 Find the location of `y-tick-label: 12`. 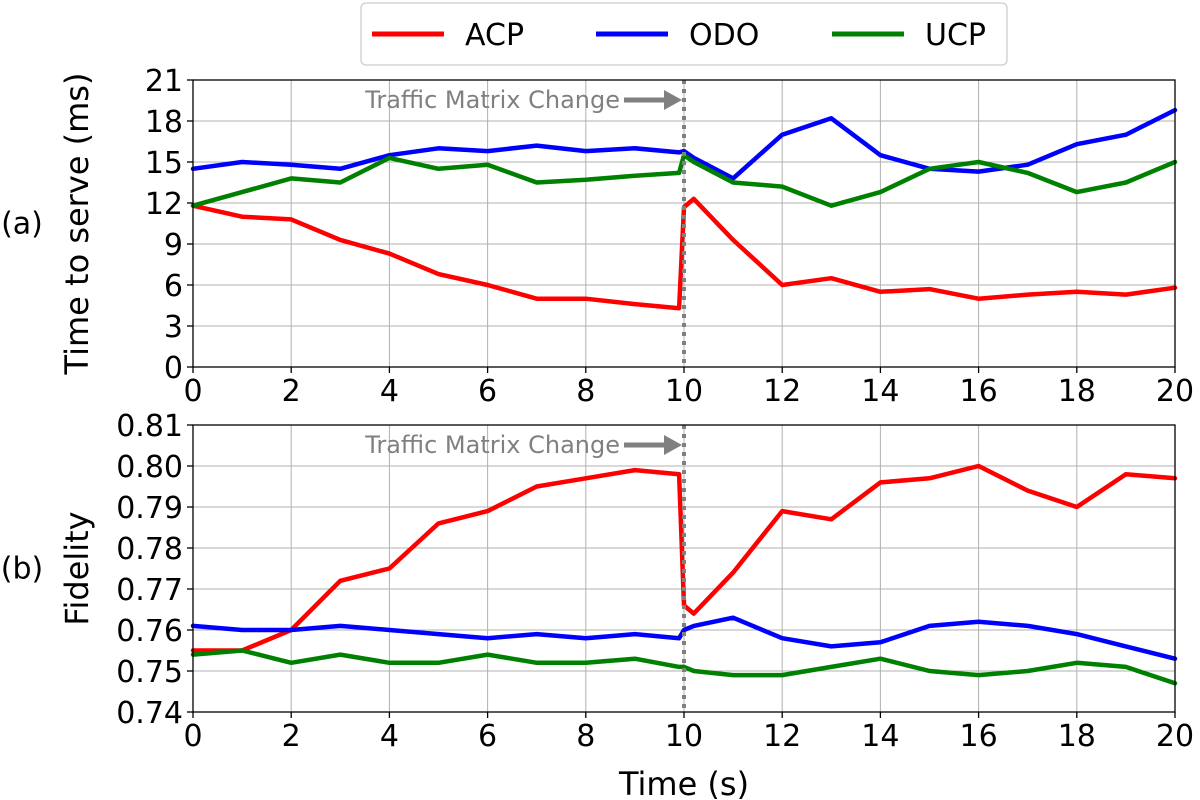

y-tick-label: 12 is located at coordinates (164, 204).